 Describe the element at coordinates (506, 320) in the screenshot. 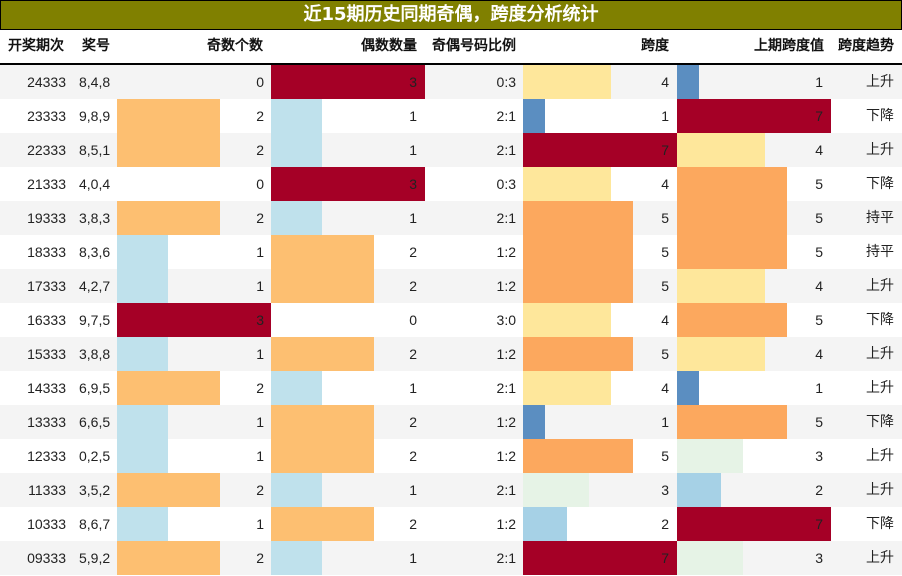

I see `ratio-cell: 3:0` at that location.